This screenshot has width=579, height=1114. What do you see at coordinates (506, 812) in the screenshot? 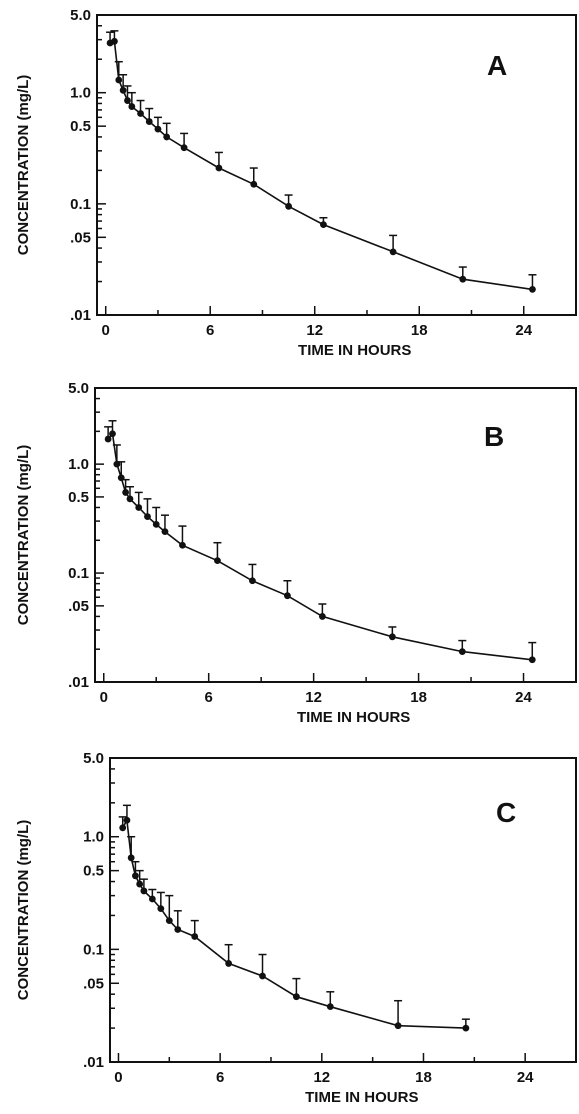
I see `panel-letter: C` at bounding box center [506, 812].